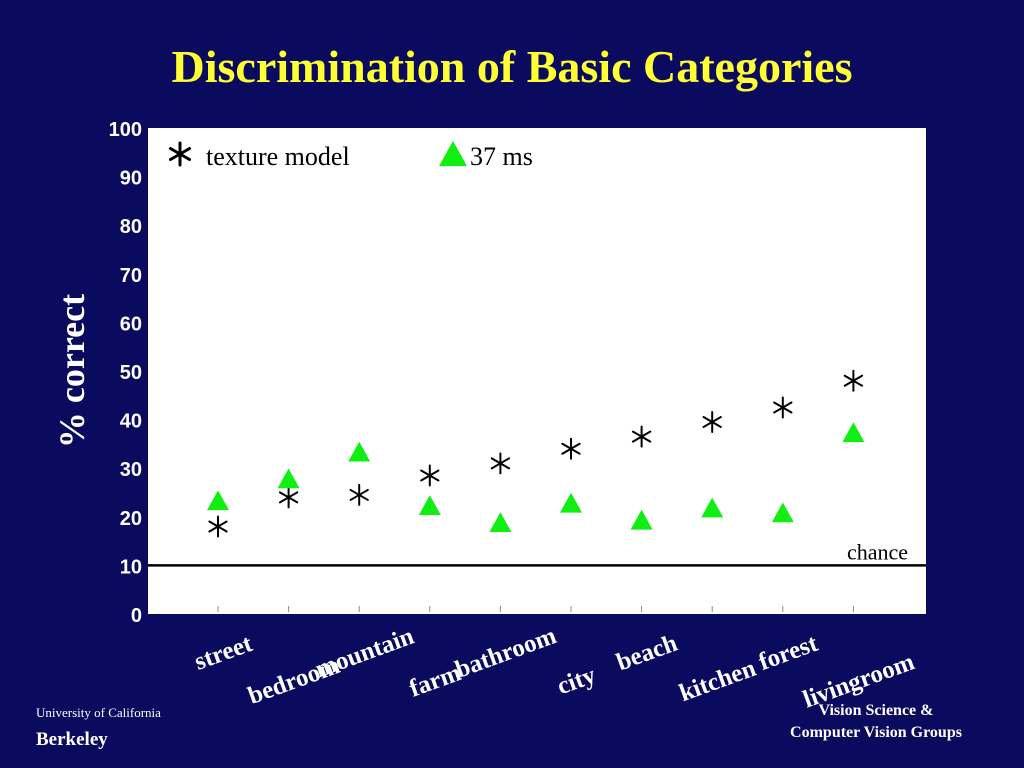  What do you see at coordinates (125, 130) in the screenshot?
I see `y-tick-label: 100` at bounding box center [125, 130].